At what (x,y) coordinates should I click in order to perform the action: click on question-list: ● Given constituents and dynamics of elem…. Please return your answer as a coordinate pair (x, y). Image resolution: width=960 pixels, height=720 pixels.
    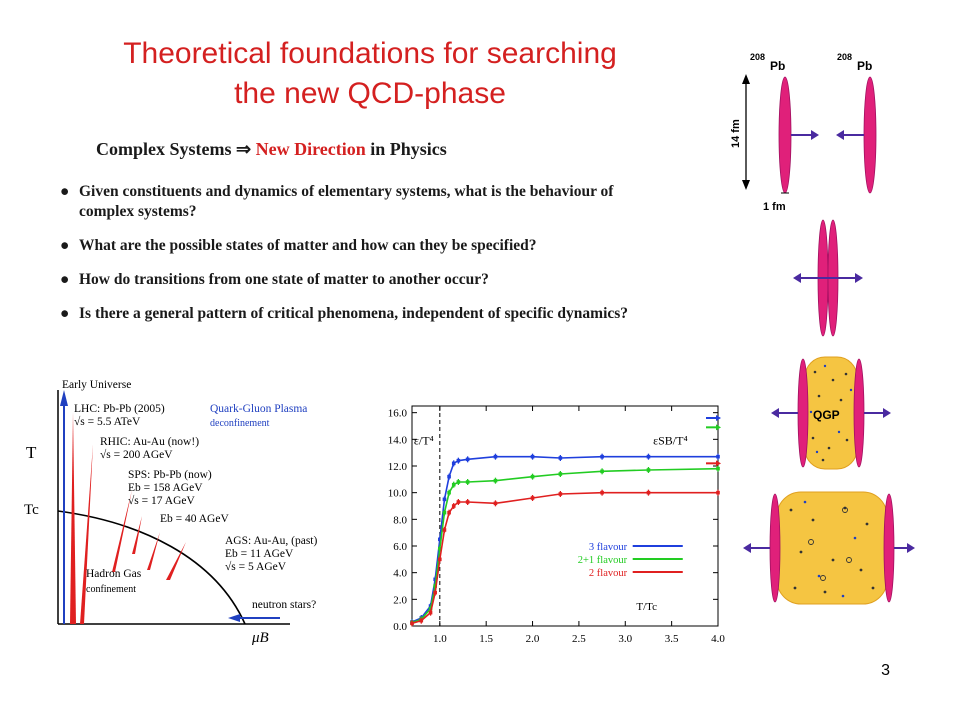
    Looking at the image, I should click on (345, 260).